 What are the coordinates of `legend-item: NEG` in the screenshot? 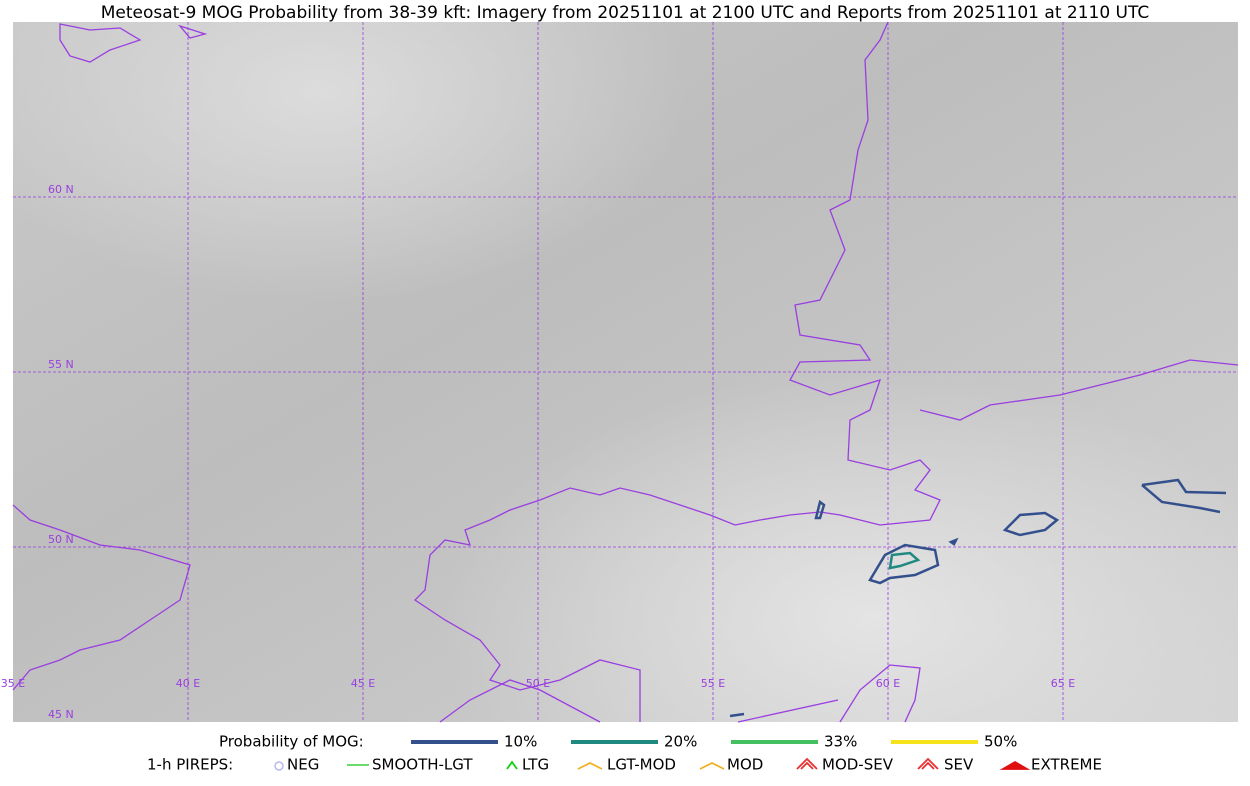 It's located at (303, 765).